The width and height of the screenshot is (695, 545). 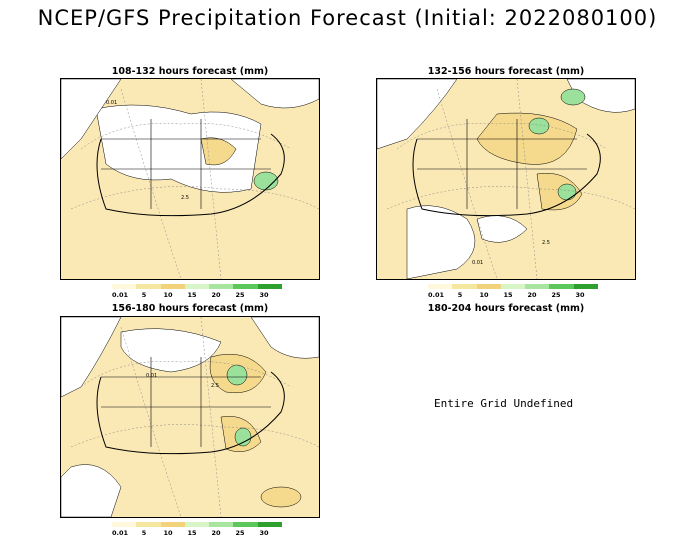 I want to click on undefined-grid-message: Entire Grid Undefined, so click(x=504, y=403).